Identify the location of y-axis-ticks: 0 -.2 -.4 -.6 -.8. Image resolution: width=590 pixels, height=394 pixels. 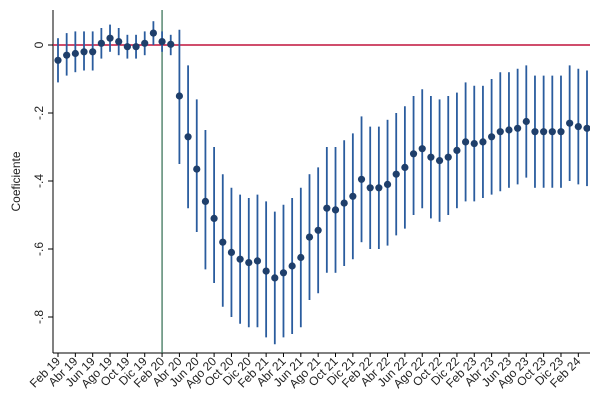
(42, 182).